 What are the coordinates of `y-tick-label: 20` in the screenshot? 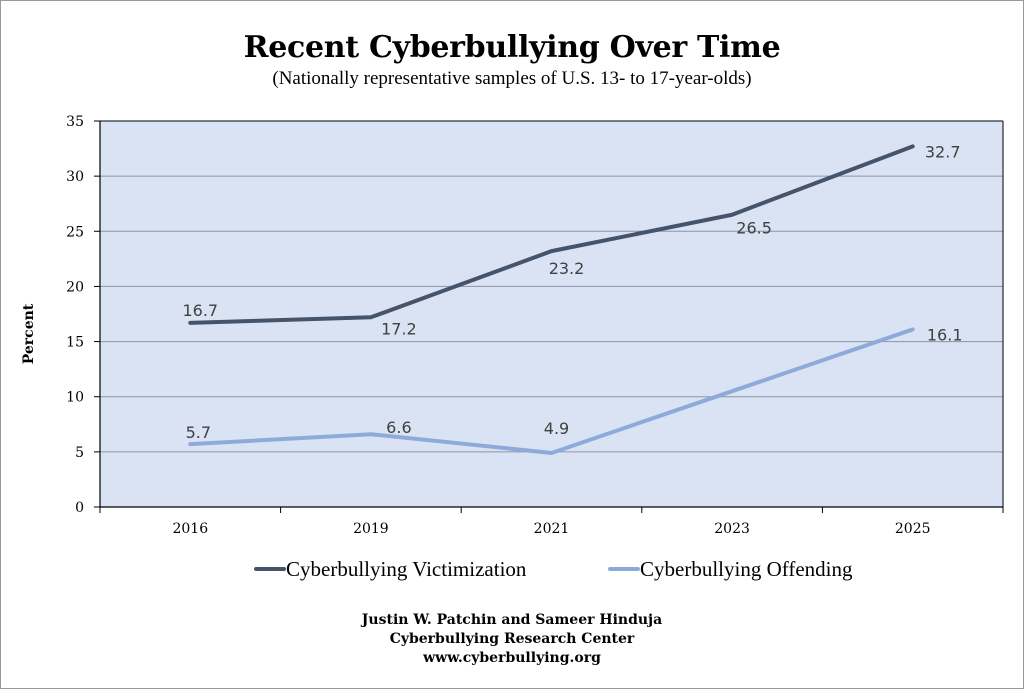 It's located at (75, 287).